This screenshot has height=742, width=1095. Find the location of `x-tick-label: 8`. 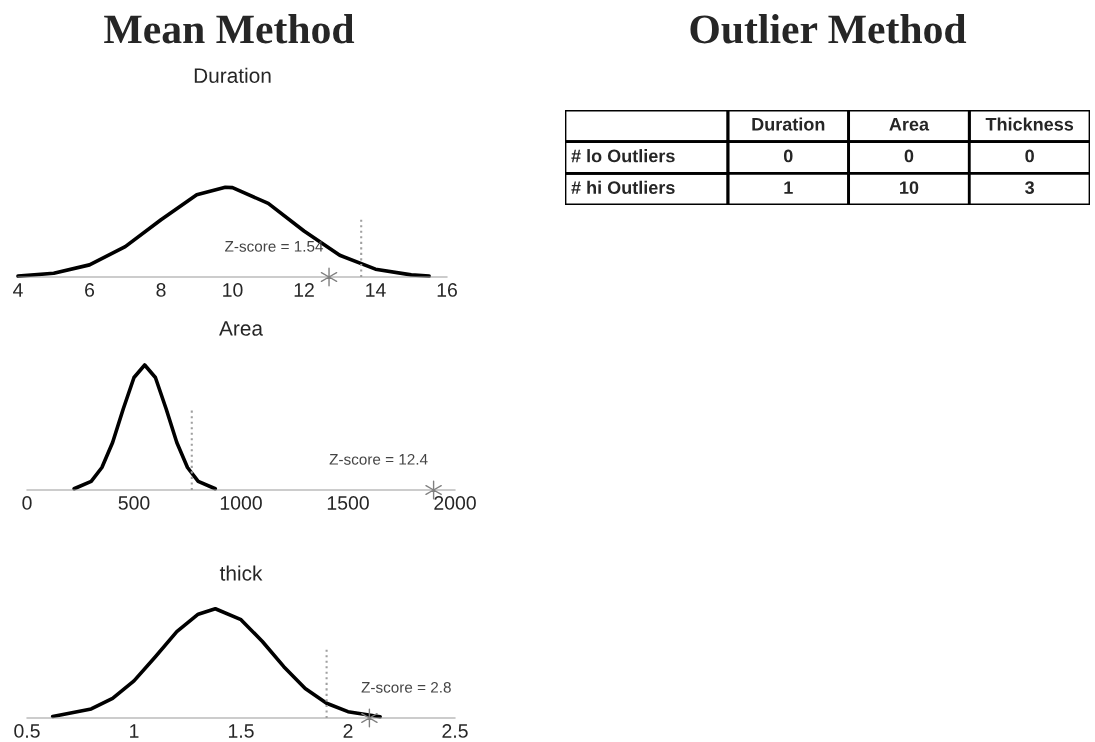

x-tick-label: 8 is located at coordinates (161, 290).